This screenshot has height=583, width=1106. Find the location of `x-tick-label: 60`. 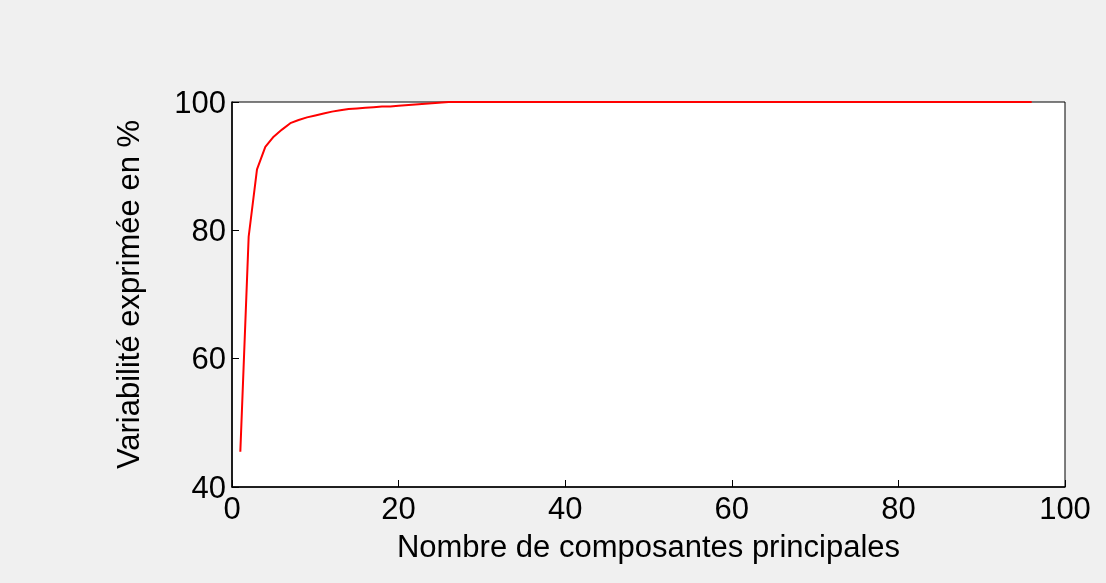

x-tick-label: 60 is located at coordinates (732, 508).